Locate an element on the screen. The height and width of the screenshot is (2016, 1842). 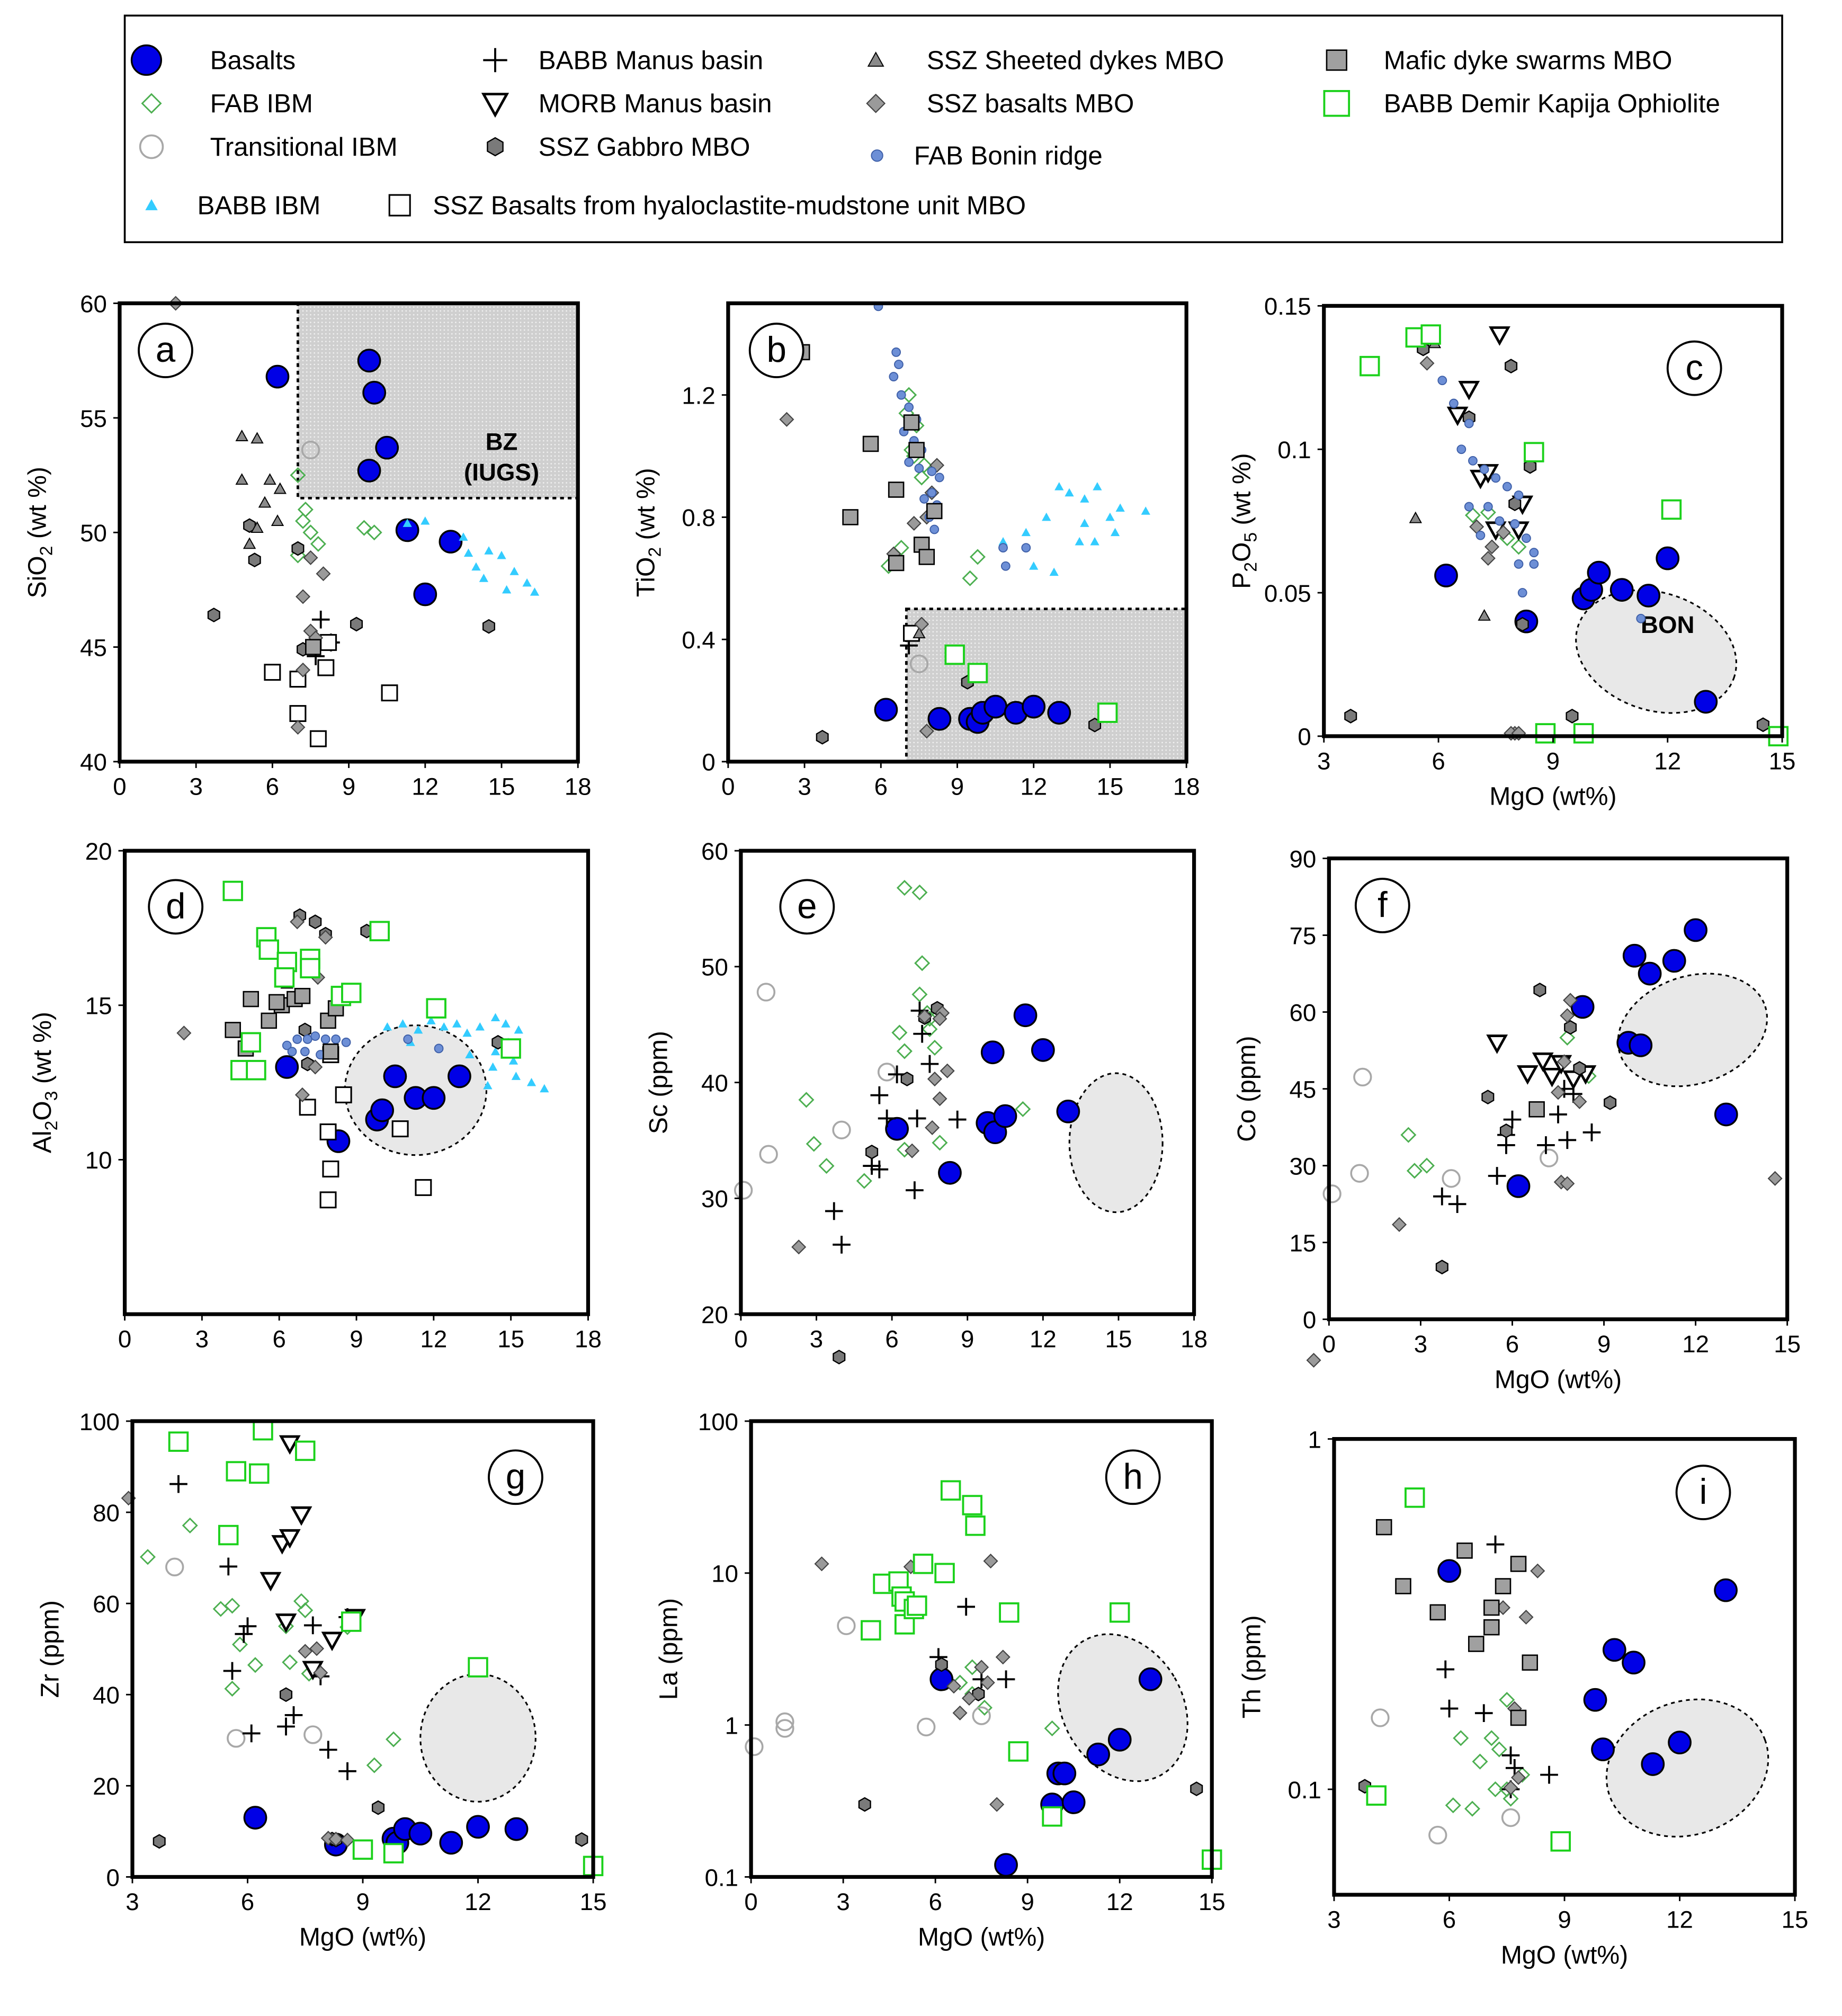
point-ssz-sheeted-dykes-mbo is located at coordinates (280, 488).